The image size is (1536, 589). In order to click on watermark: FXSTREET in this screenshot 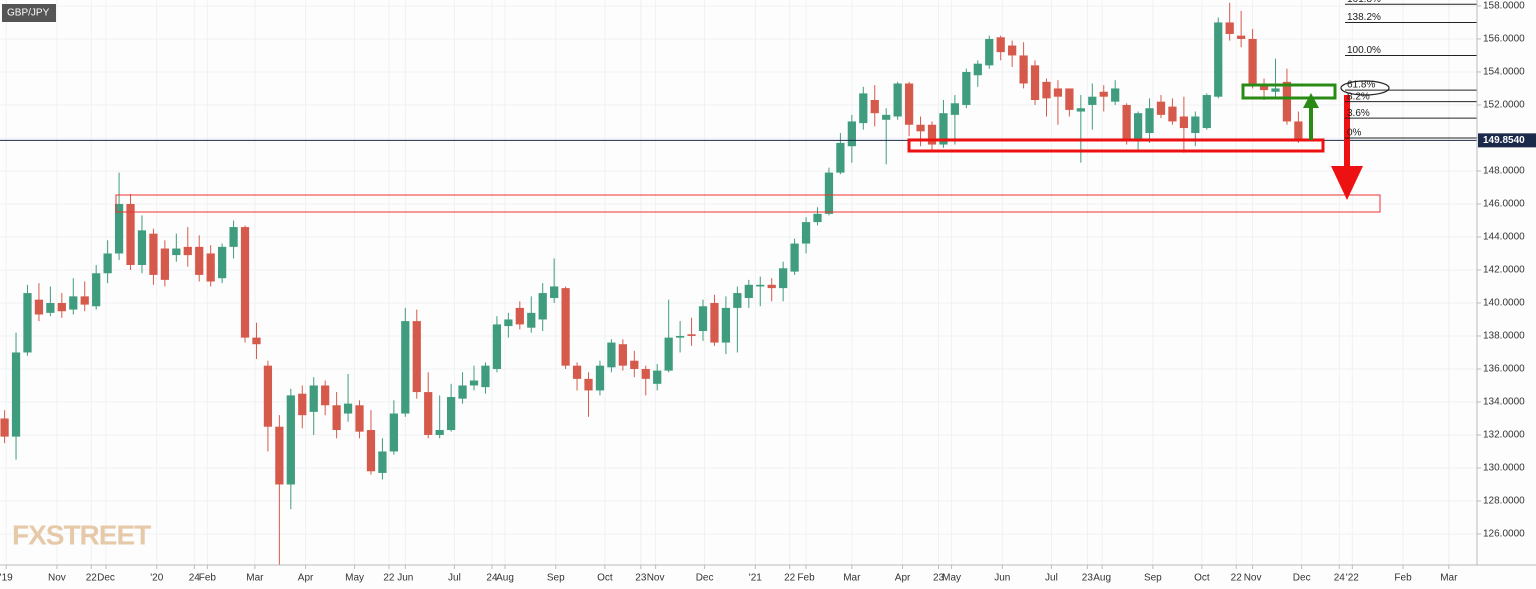, I will do `click(81, 534)`.